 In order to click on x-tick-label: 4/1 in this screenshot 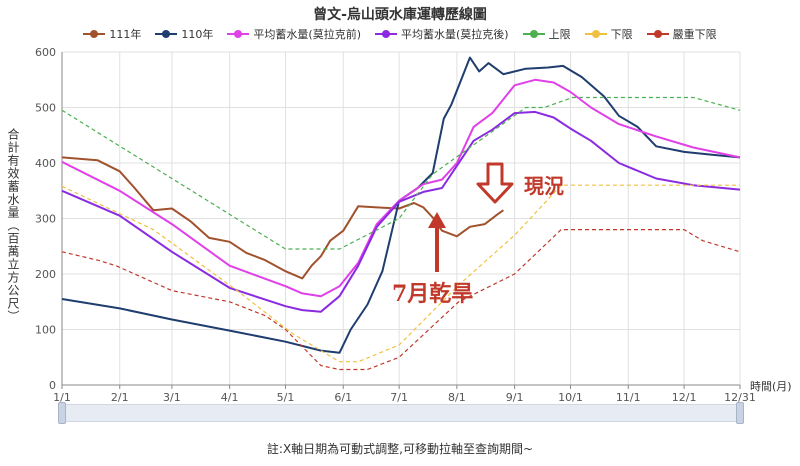, I will do `click(230, 397)`.